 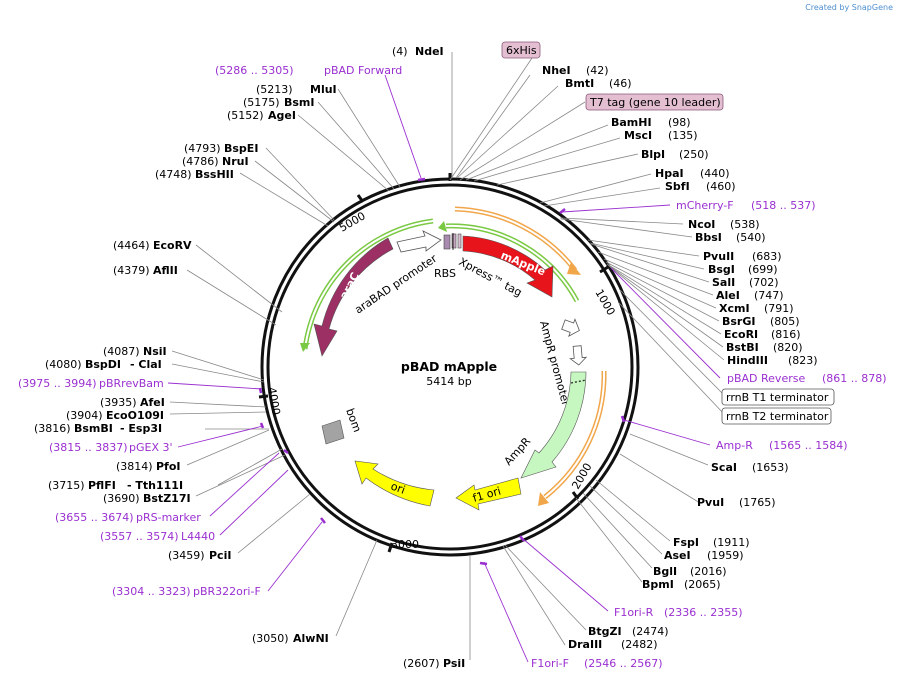 What do you see at coordinates (131, 383) in the screenshot?
I see `primer-pbrrevbam: pBRrevBam` at bounding box center [131, 383].